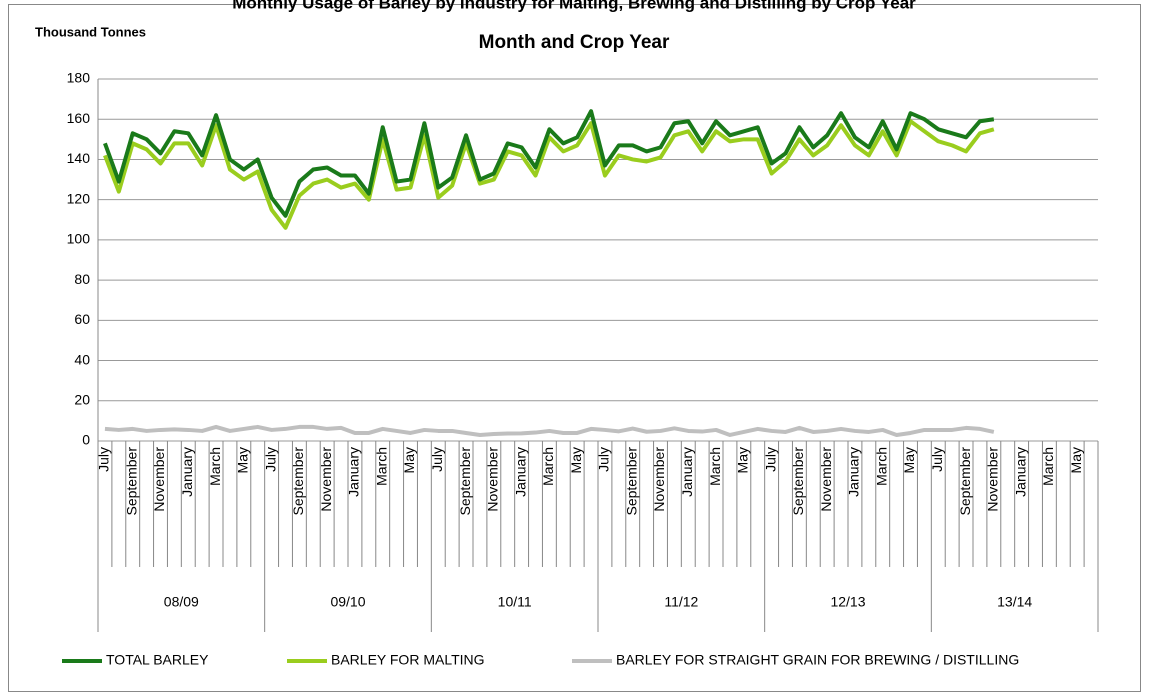  I want to click on y-tick-label: 120, so click(79, 198).